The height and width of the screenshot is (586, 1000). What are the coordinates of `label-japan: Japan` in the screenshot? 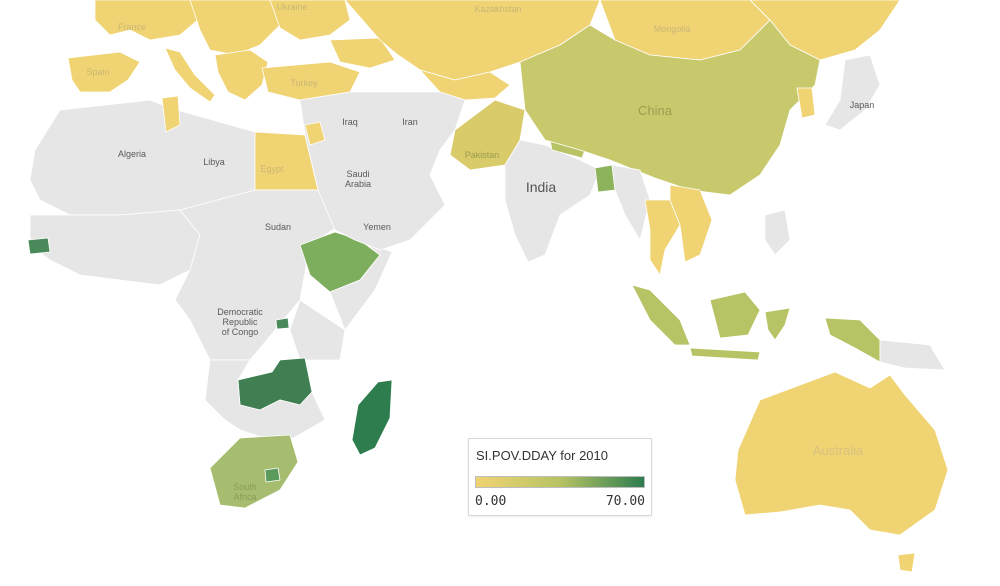 It's located at (862, 105).